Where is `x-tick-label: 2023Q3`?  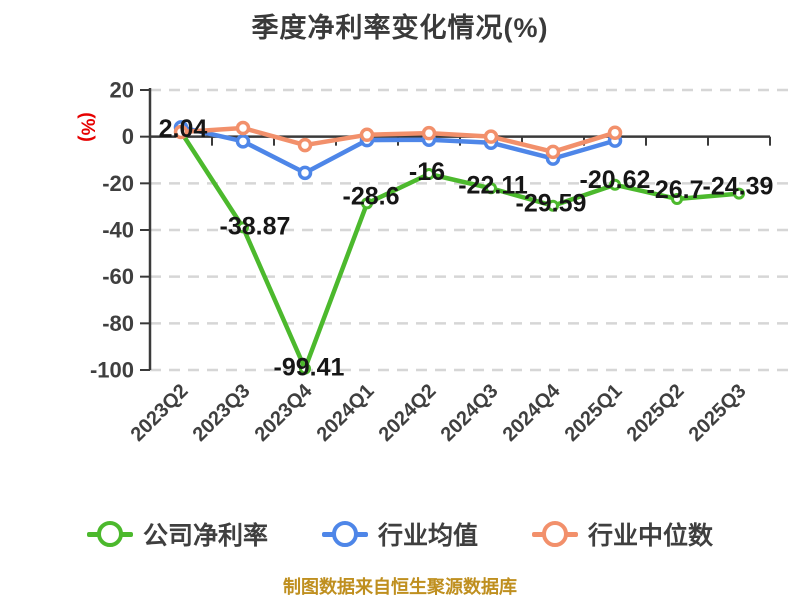
x-tick-label: 2023Q3 is located at coordinates (222, 413).